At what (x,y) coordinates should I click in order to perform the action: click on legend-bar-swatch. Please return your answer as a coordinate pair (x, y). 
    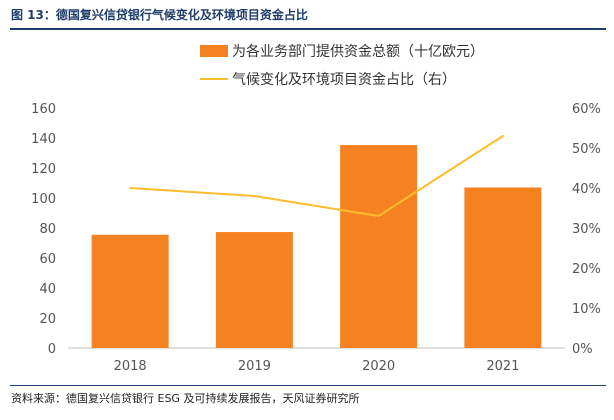
    Looking at the image, I should click on (214, 51).